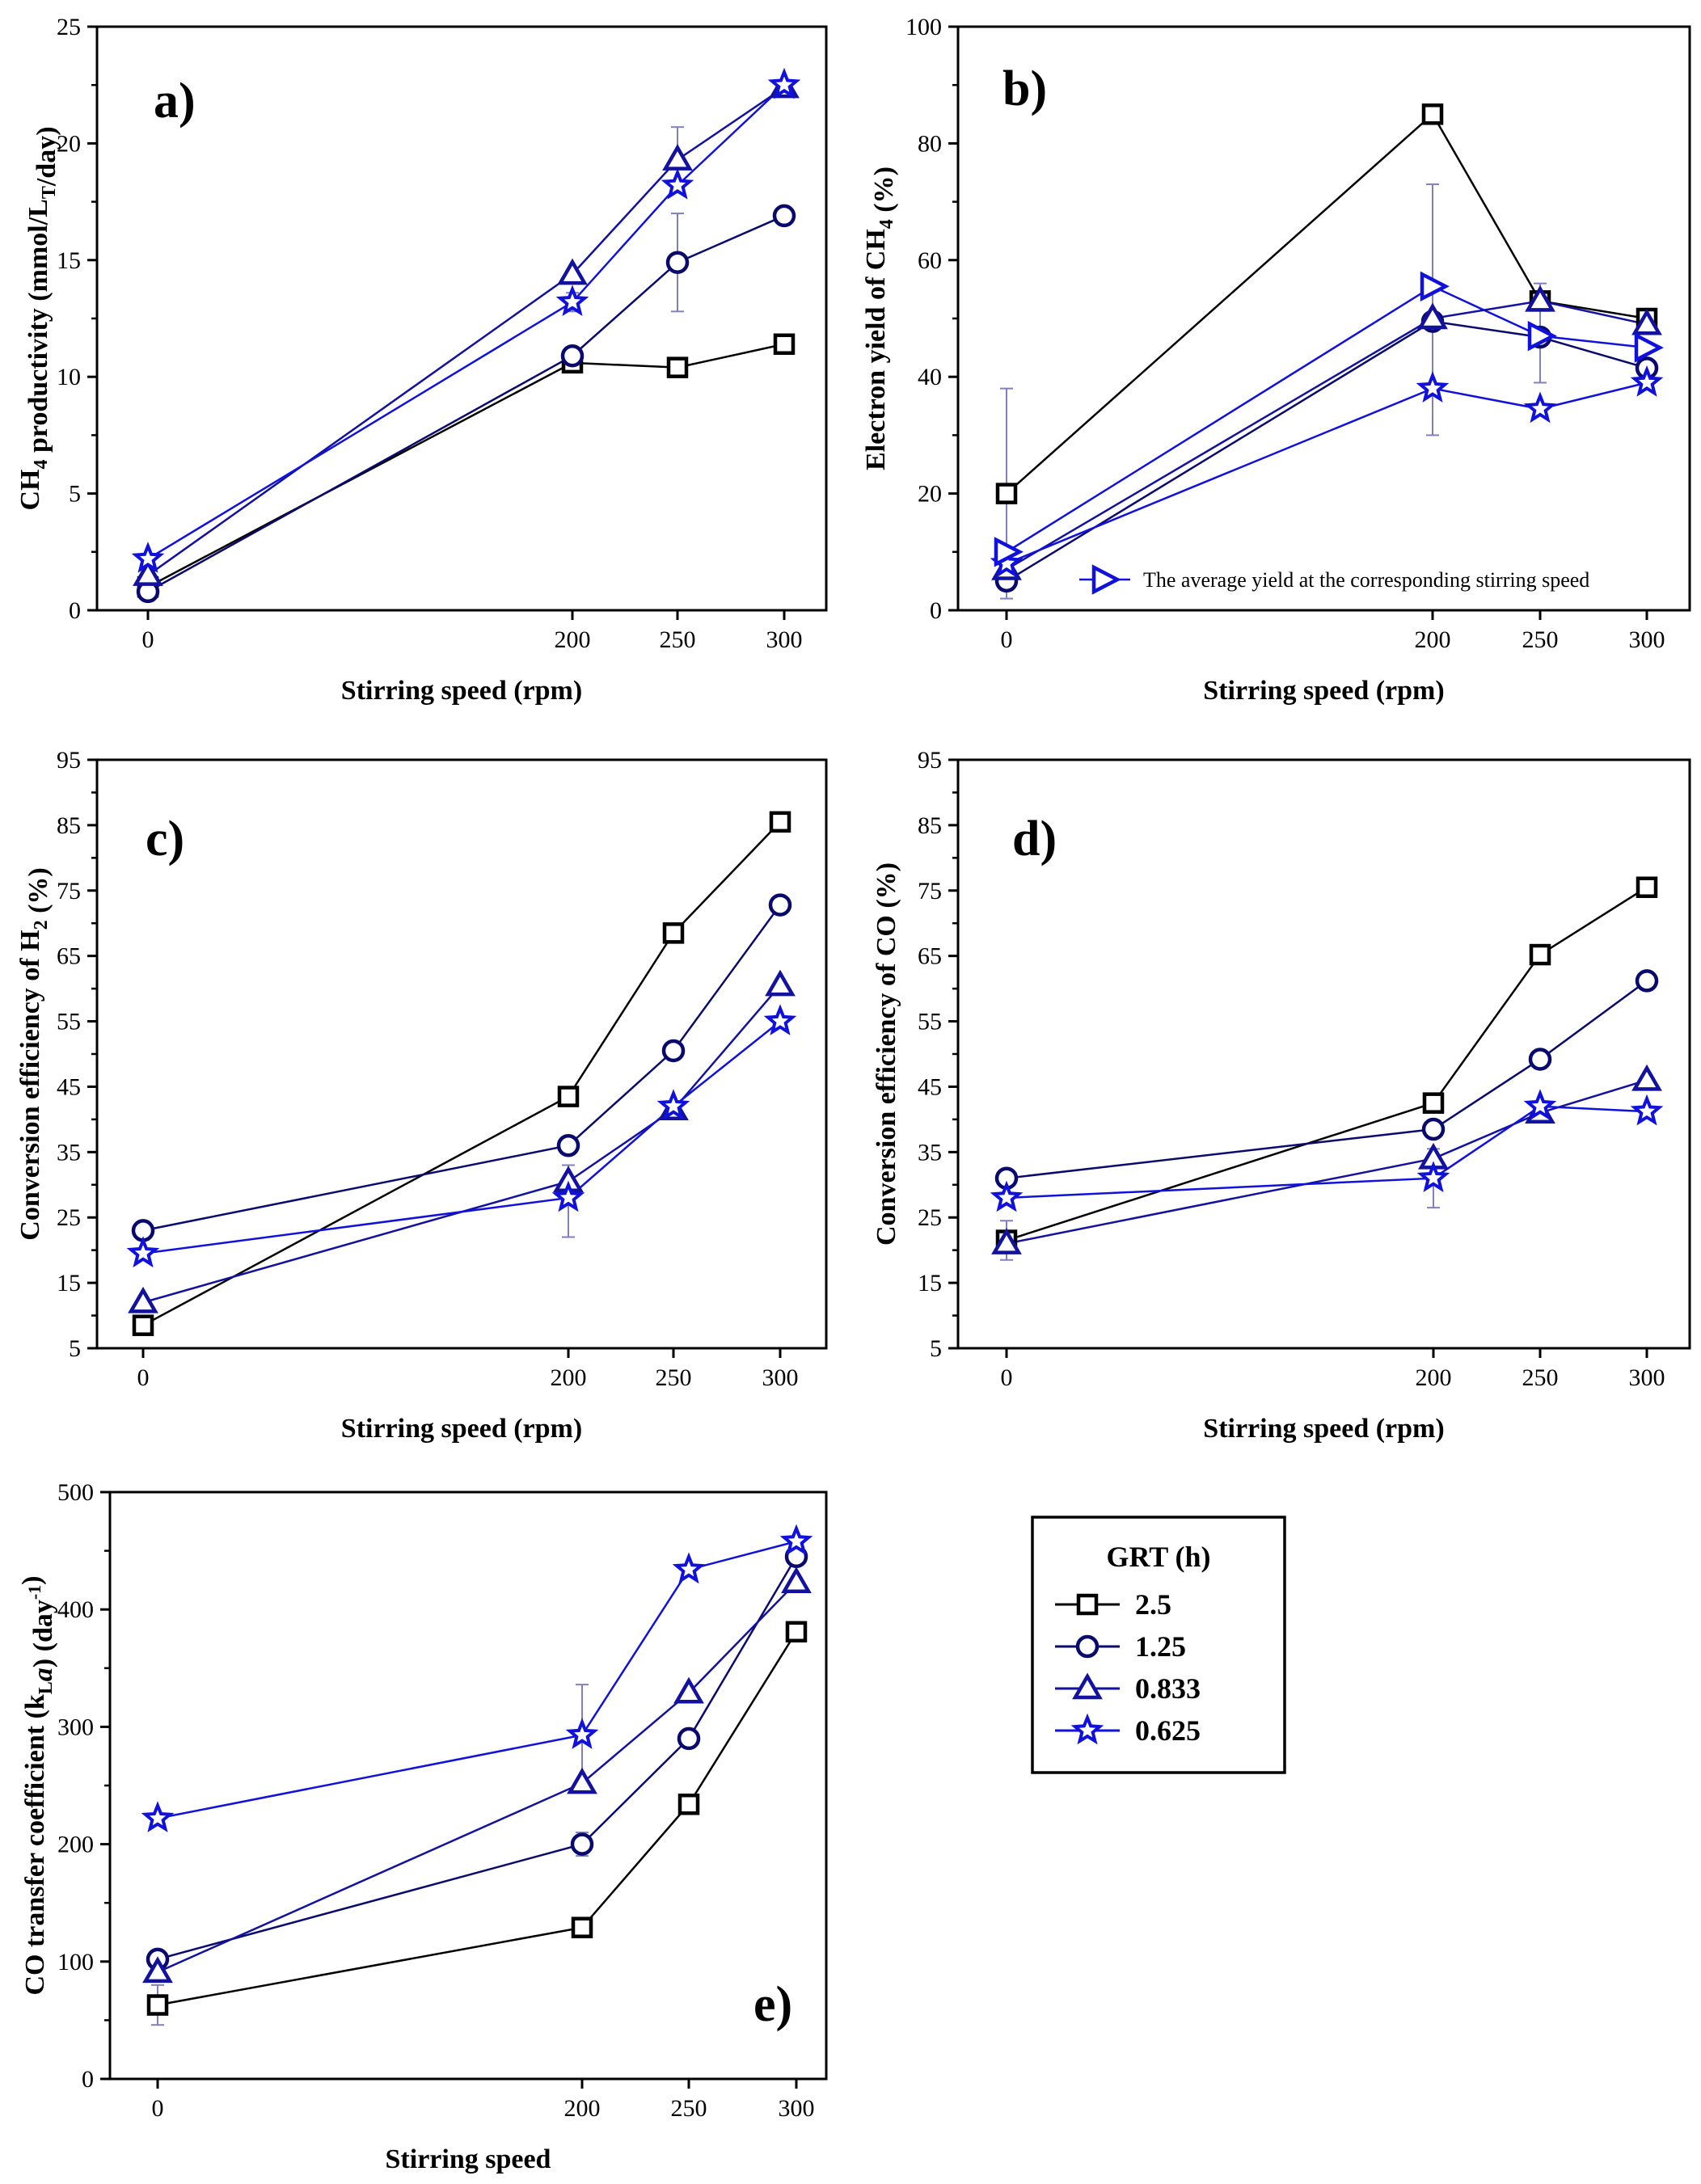 The image size is (1701, 2184). I want to click on legend-marker-1.25, so click(1088, 1646).